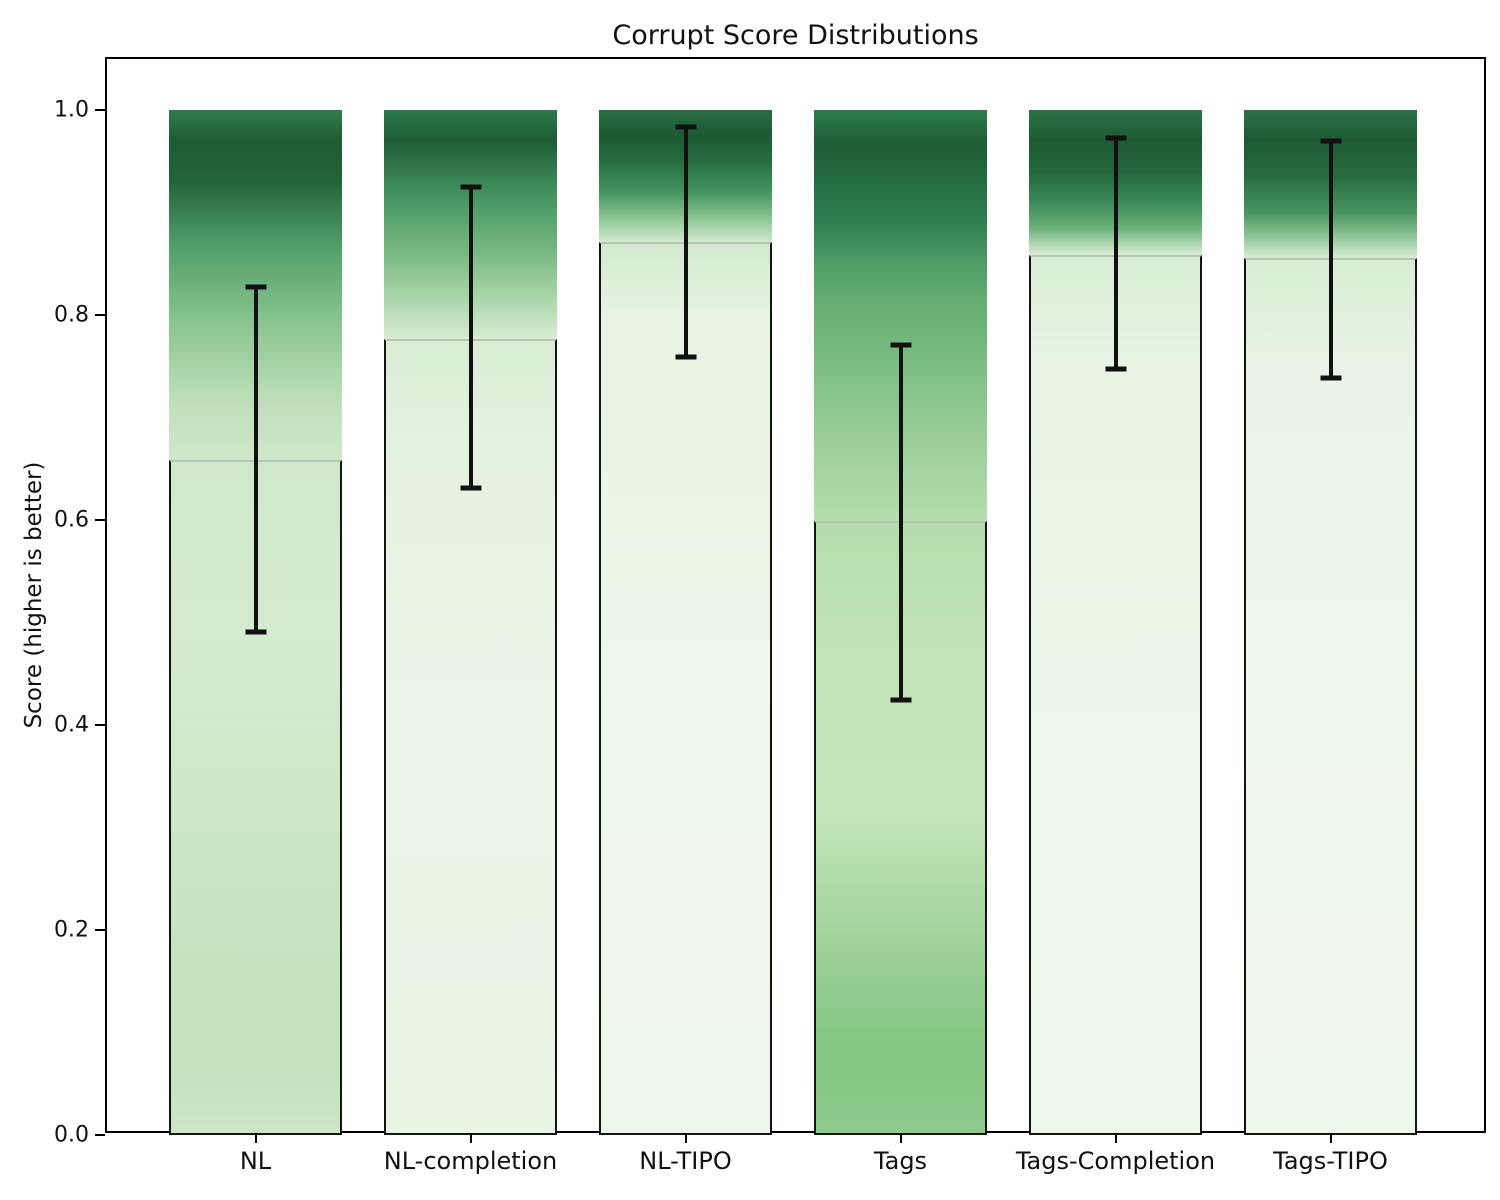  Describe the element at coordinates (685, 1161) in the screenshot. I see `x-tick-label: NL-TIPO` at that location.